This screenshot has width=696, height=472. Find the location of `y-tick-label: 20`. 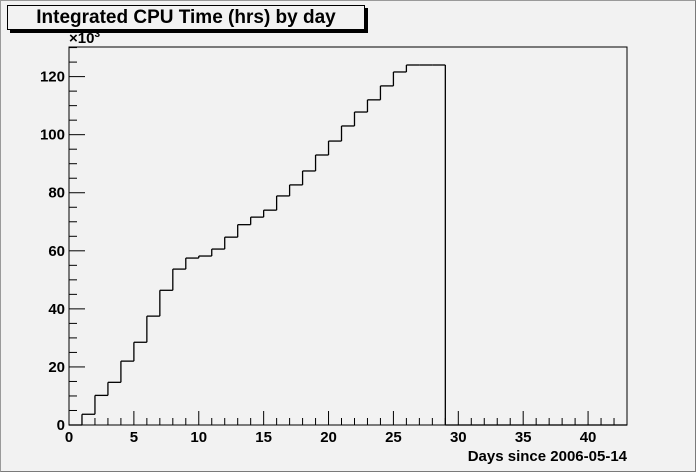

y-tick-label: 20 is located at coordinates (56, 367).